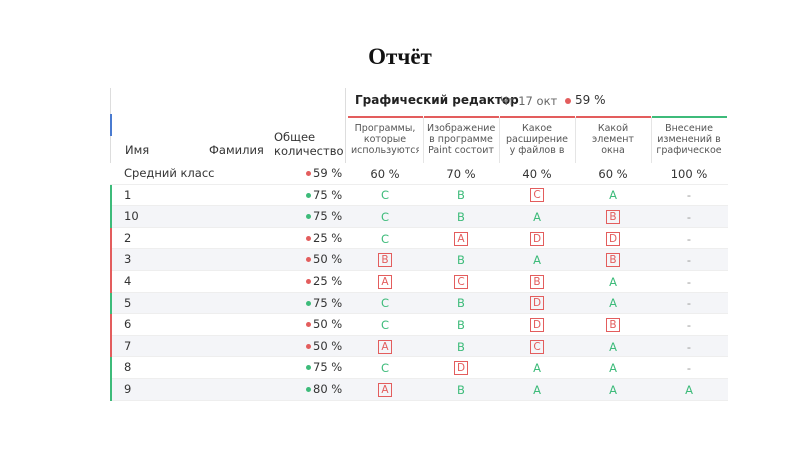  Describe the element at coordinates (419, 346) in the screenshot. I see `table-row: 7 50 % A B C A -` at that location.